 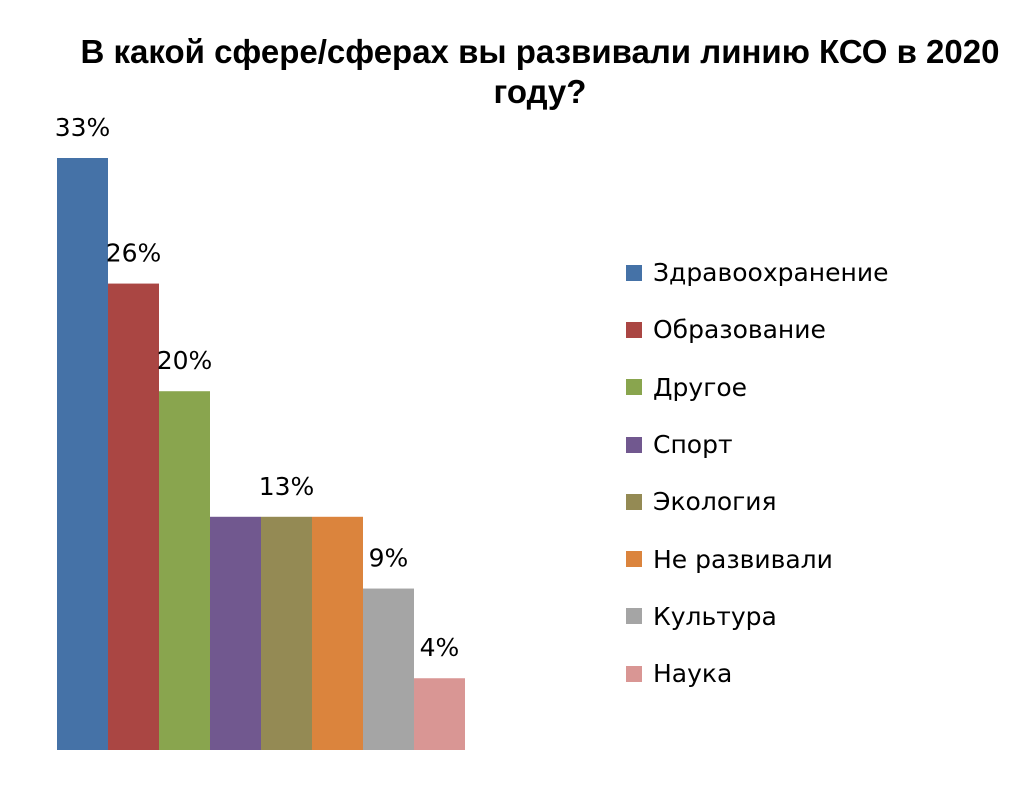 What do you see at coordinates (715, 616) in the screenshot?
I see `legend-label: Культура` at bounding box center [715, 616].